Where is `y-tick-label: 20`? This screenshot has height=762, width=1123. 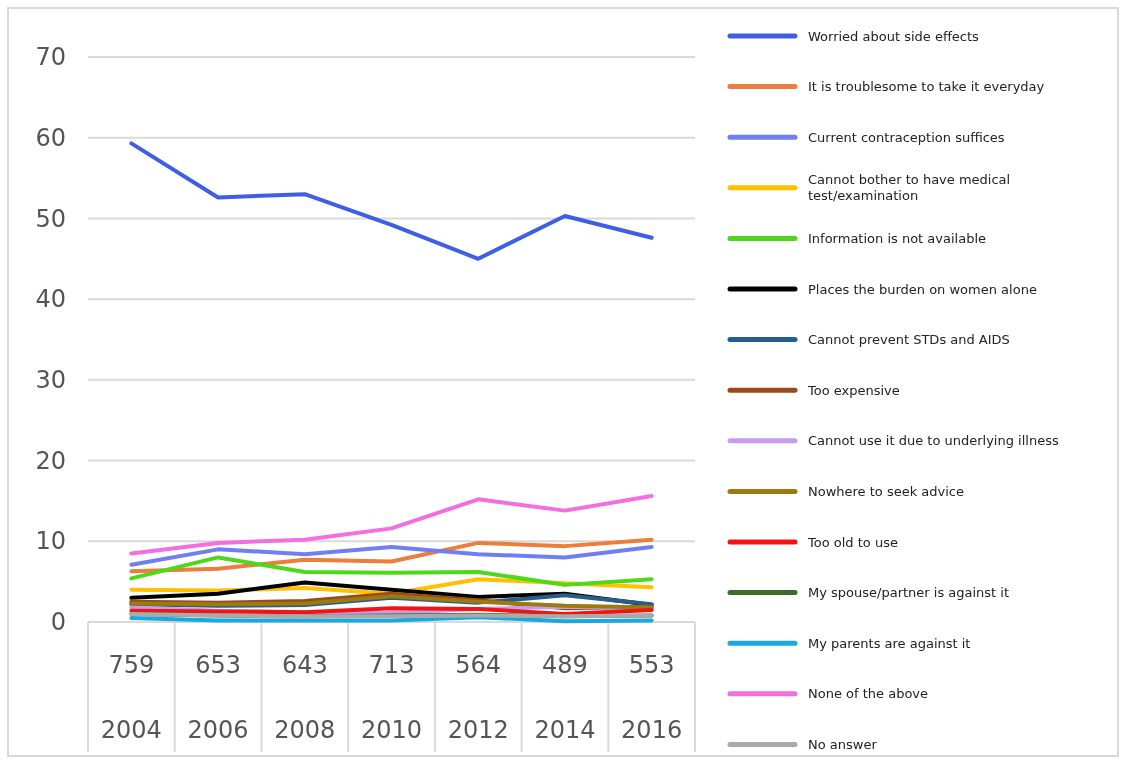
y-tick-label: 20 is located at coordinates (50, 460).